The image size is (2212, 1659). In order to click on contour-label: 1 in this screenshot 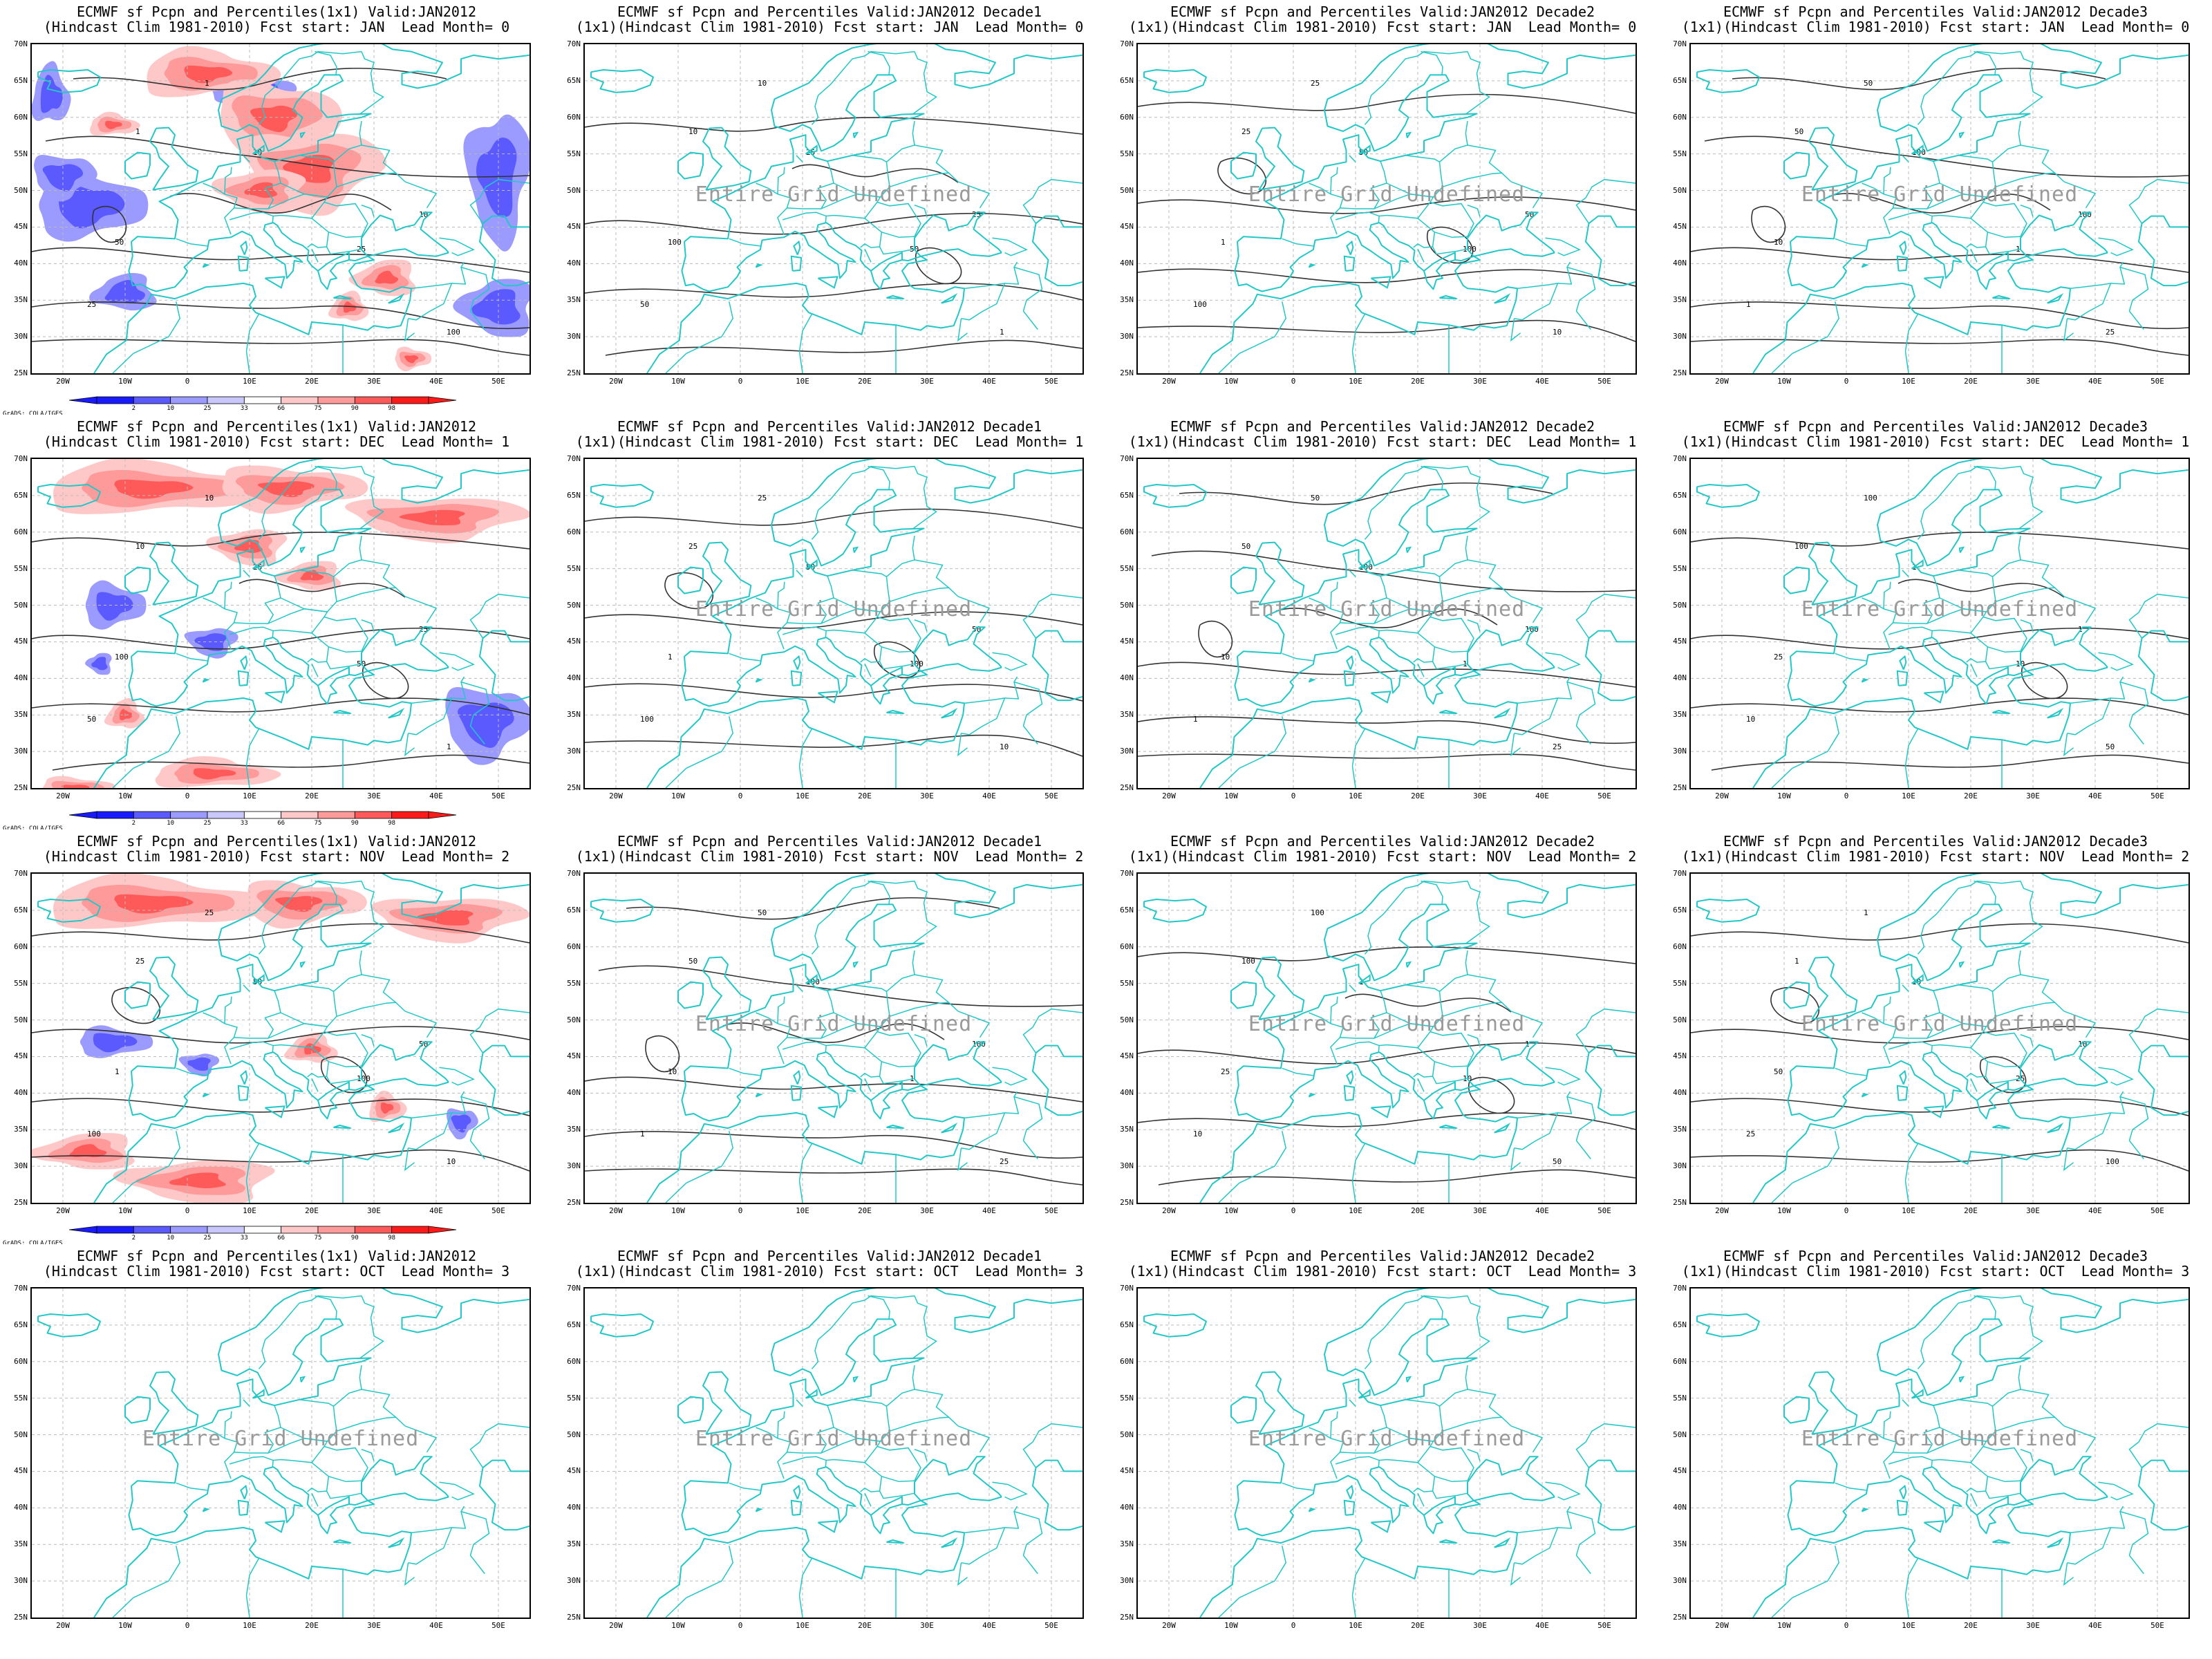, I will do `click(670, 657)`.